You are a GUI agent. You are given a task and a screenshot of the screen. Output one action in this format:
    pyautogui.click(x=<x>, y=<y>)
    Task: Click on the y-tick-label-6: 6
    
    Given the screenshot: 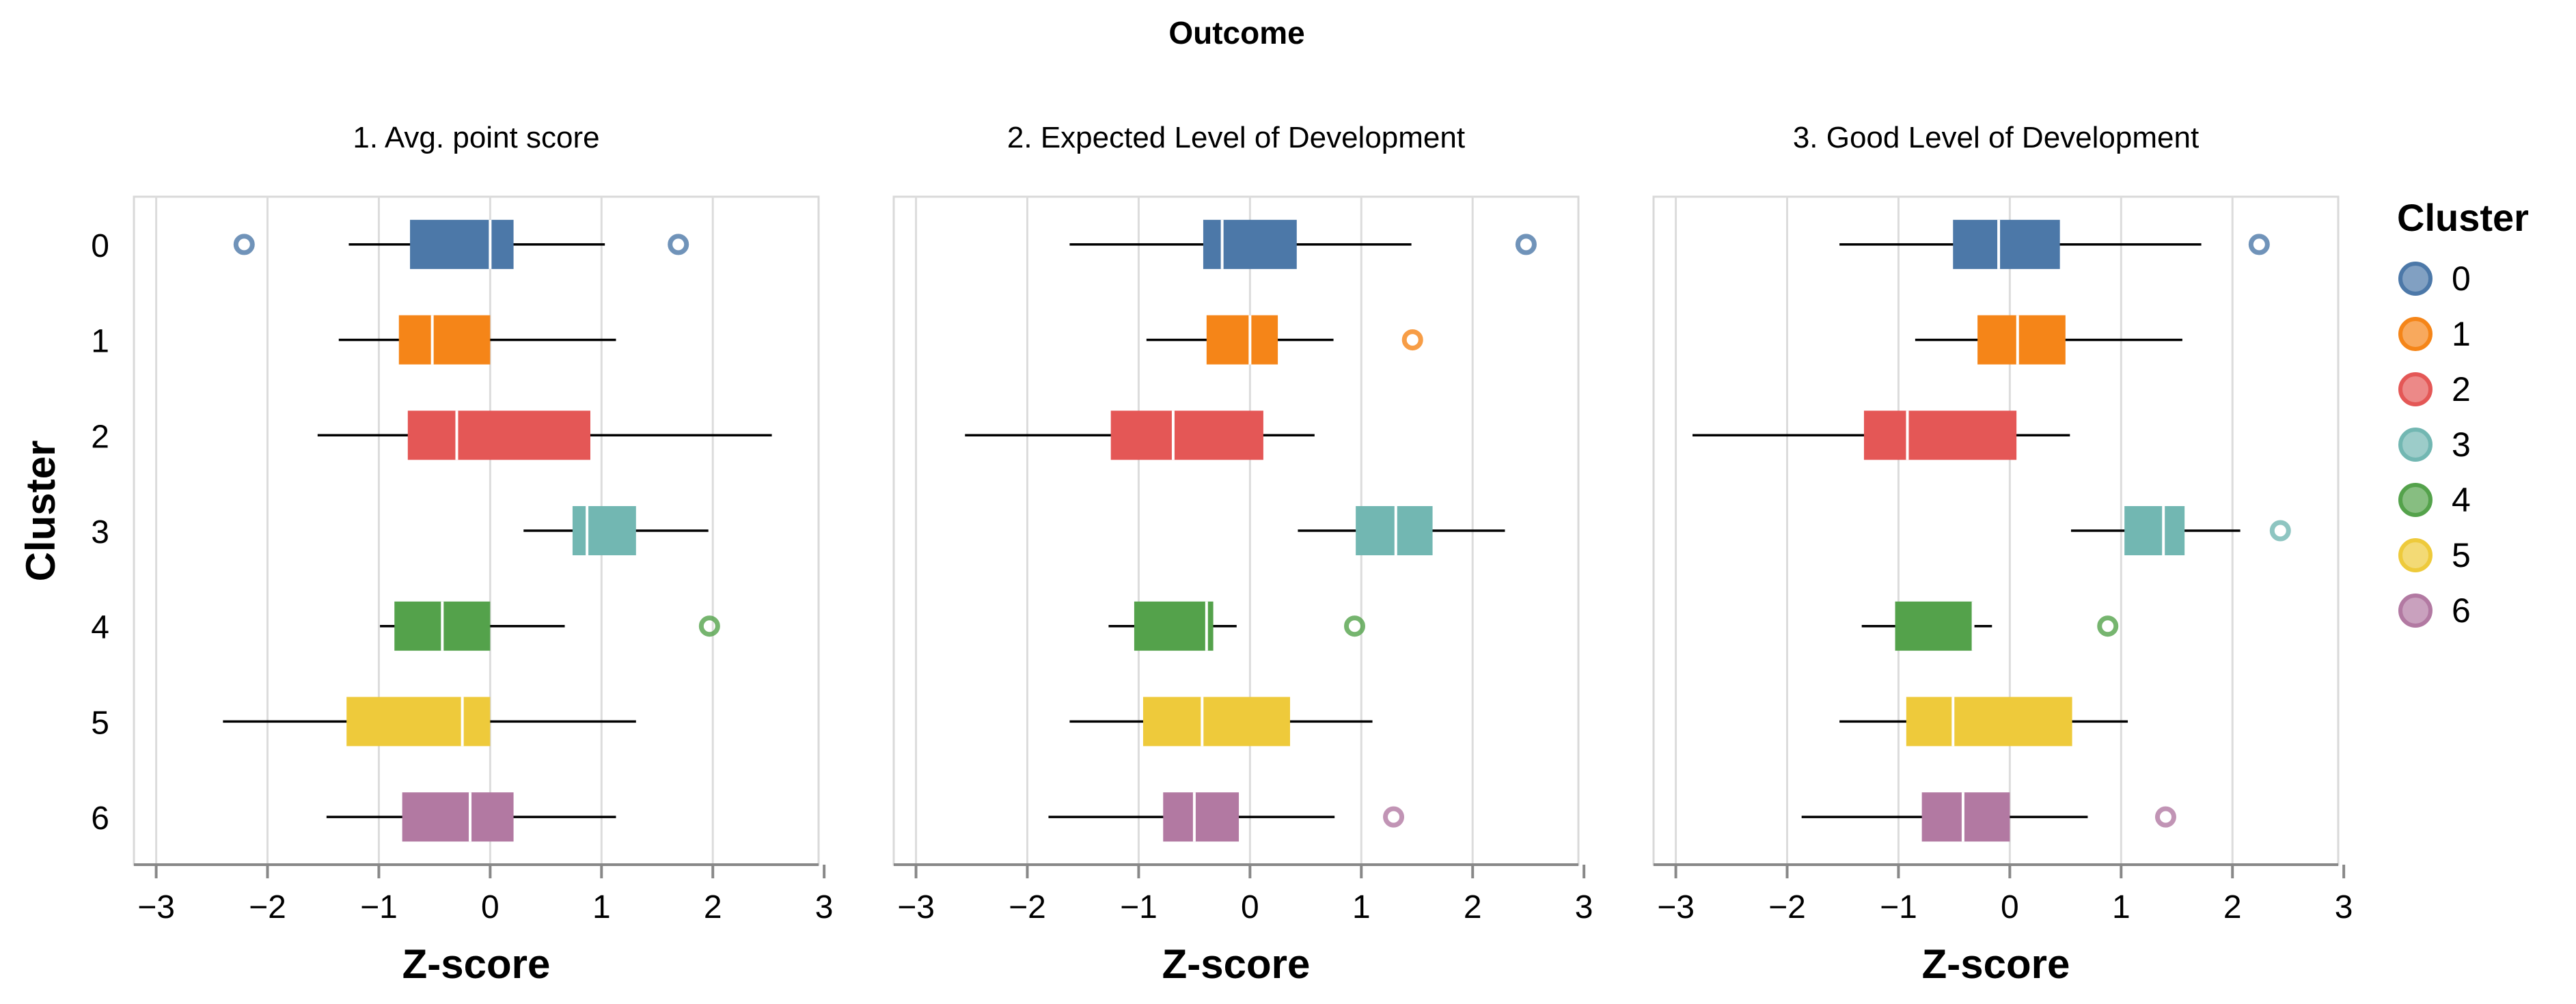 What is the action you would take?
    pyautogui.click(x=100, y=819)
    